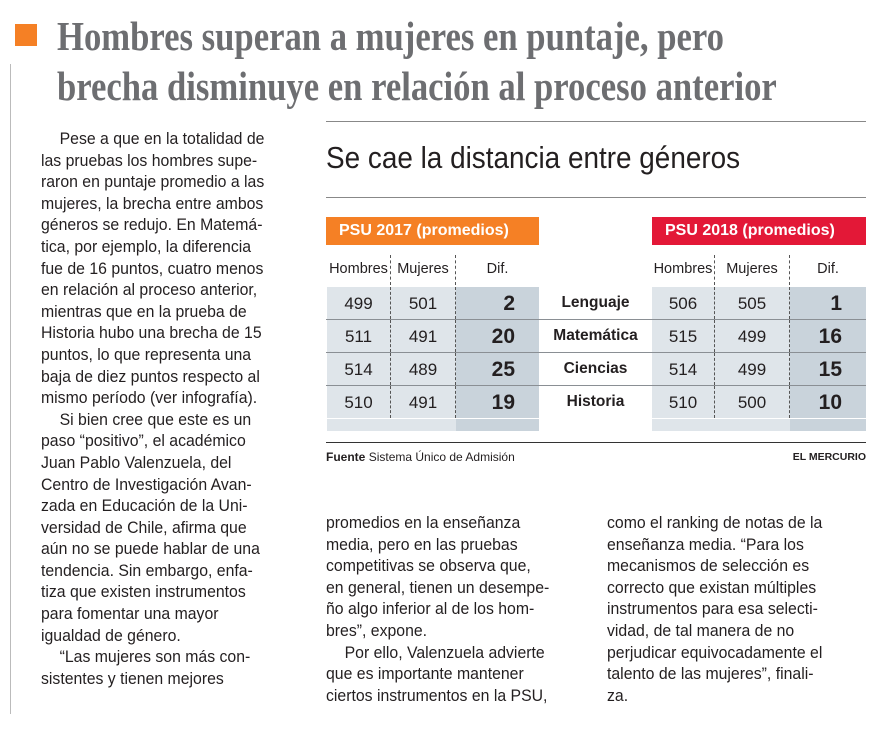 Image resolution: width=893 pixels, height=736 pixels. Describe the element at coordinates (423, 522) in the screenshot. I see `article-line: promedios en la enseñanza` at that location.